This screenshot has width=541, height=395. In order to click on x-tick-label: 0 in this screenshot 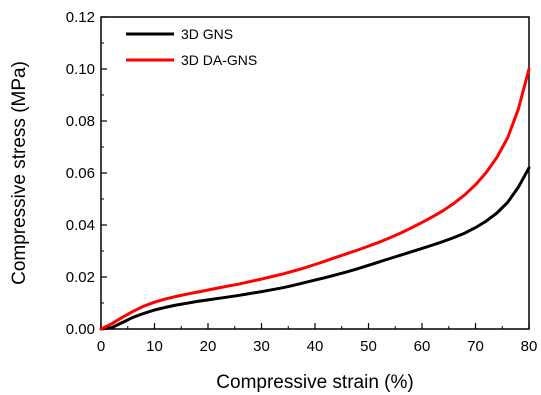, I will do `click(101, 346)`.